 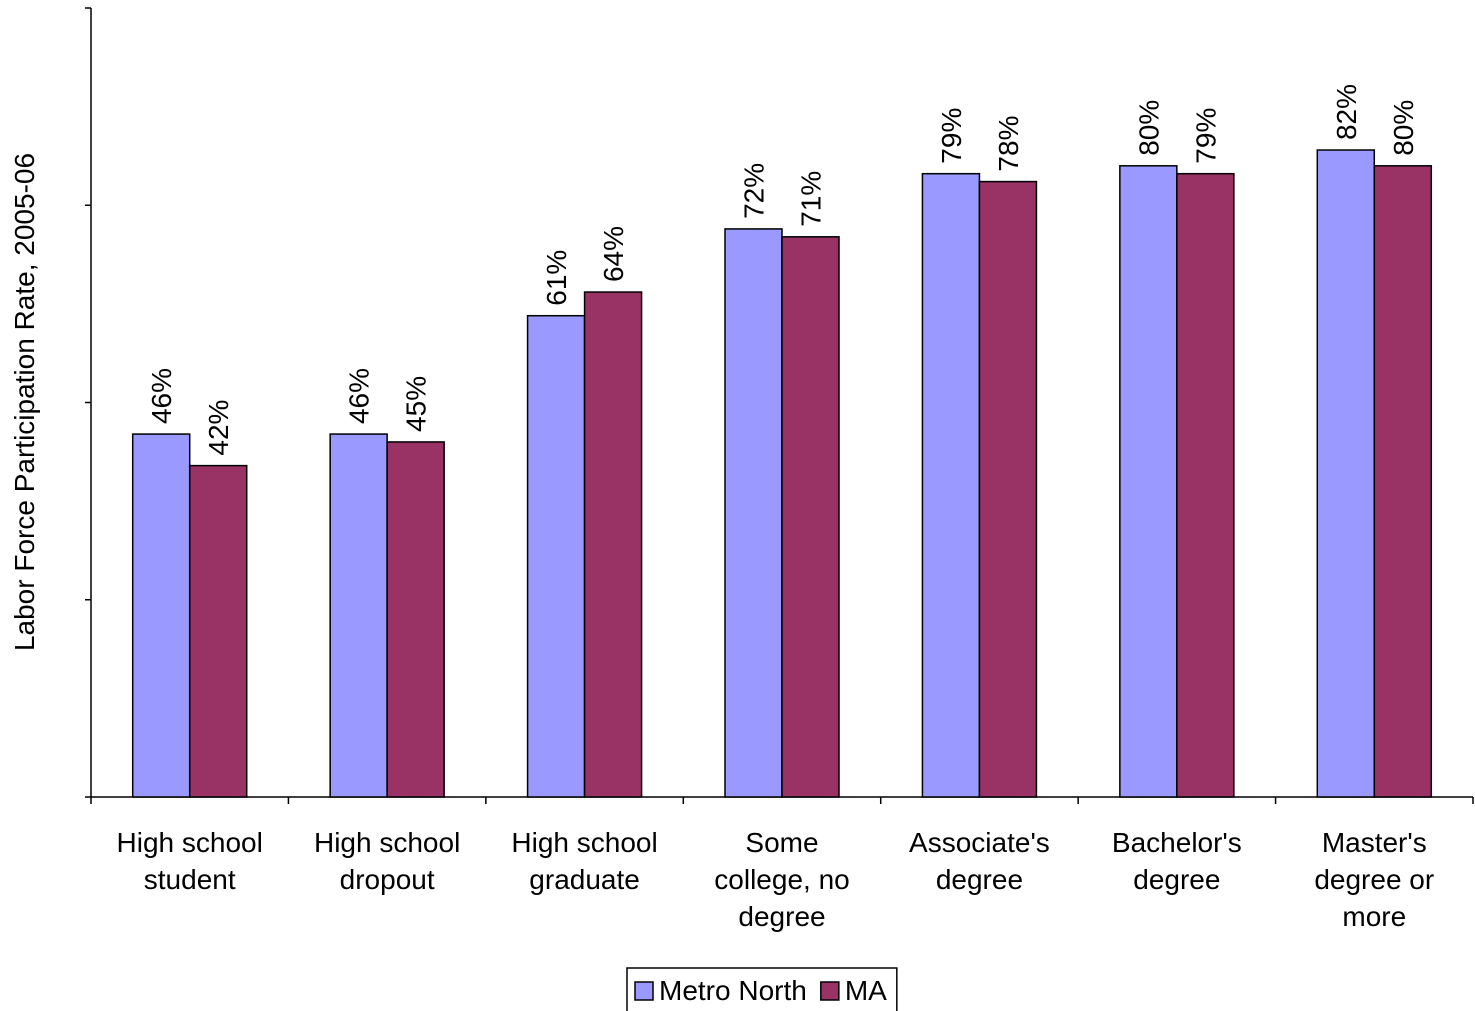 What do you see at coordinates (218, 428) in the screenshot?
I see `data-label: 42%` at bounding box center [218, 428].